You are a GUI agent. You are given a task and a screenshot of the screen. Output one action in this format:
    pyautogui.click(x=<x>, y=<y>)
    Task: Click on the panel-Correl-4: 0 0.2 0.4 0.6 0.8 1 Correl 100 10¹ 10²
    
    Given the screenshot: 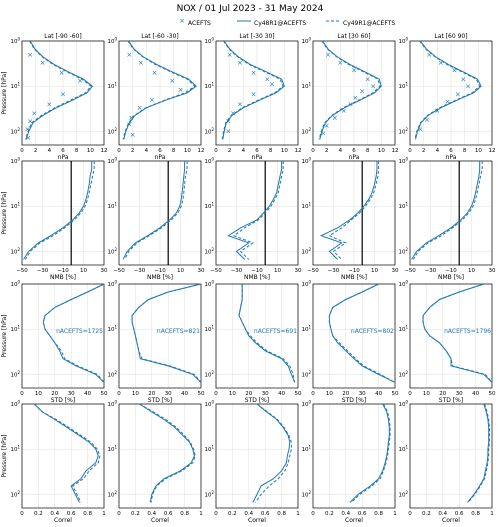 What is the action you would take?
    pyautogui.click(x=445, y=462)
    